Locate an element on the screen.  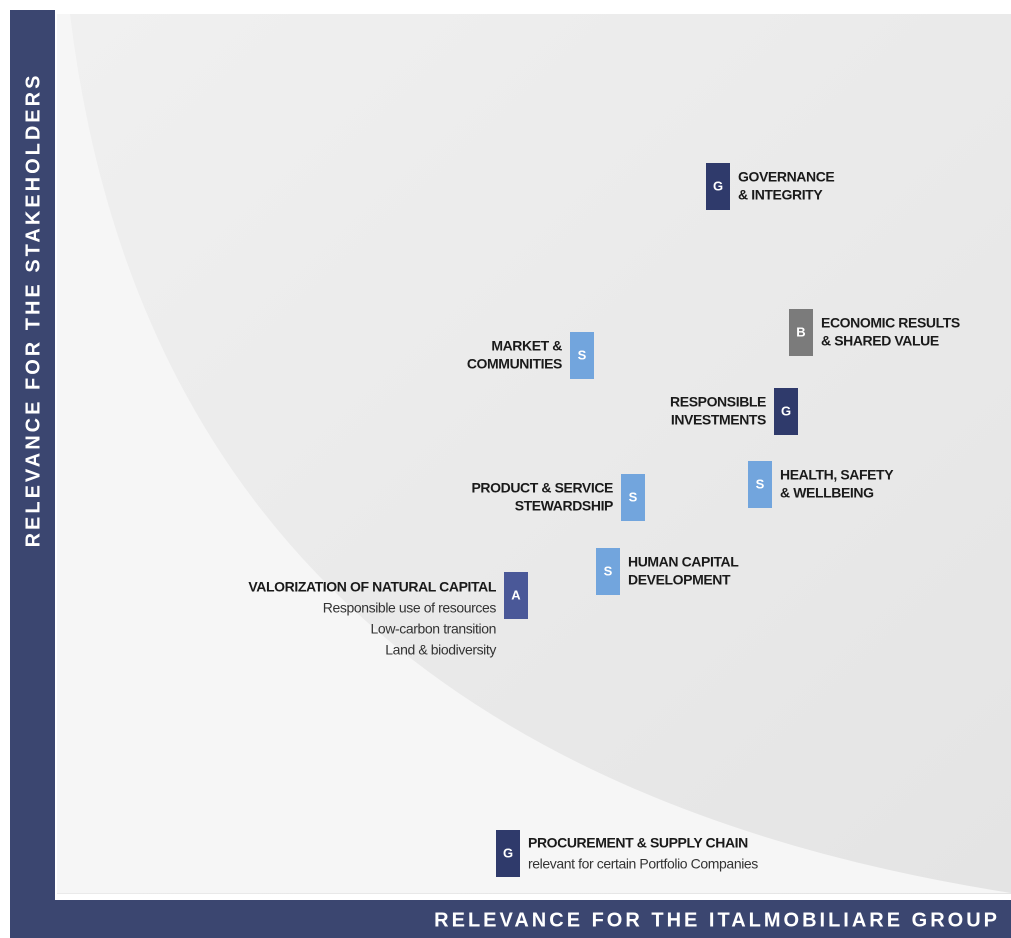
item-subline: Land & biodiversity is located at coordinates (440, 650).